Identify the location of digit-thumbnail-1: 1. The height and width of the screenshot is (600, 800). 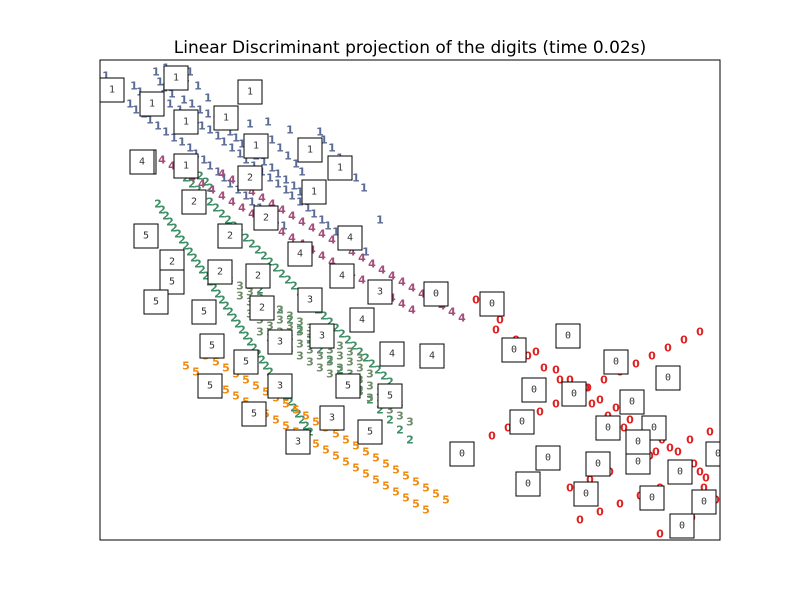
(314, 192).